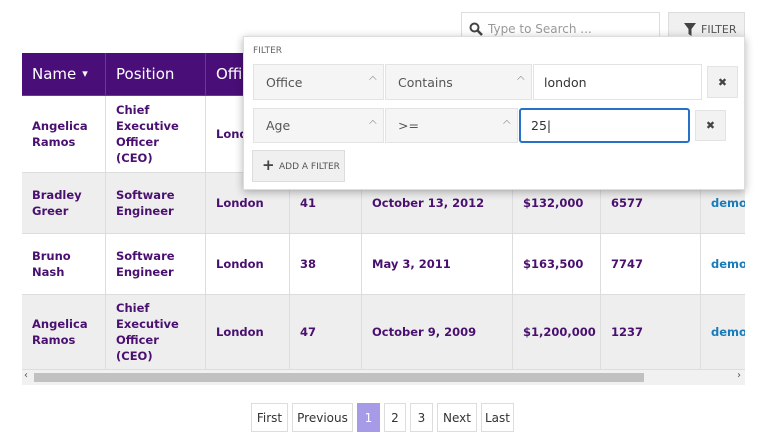 Image resolution: width=768 pixels, height=441 pixels. I want to click on page-button: 1, so click(368, 417).